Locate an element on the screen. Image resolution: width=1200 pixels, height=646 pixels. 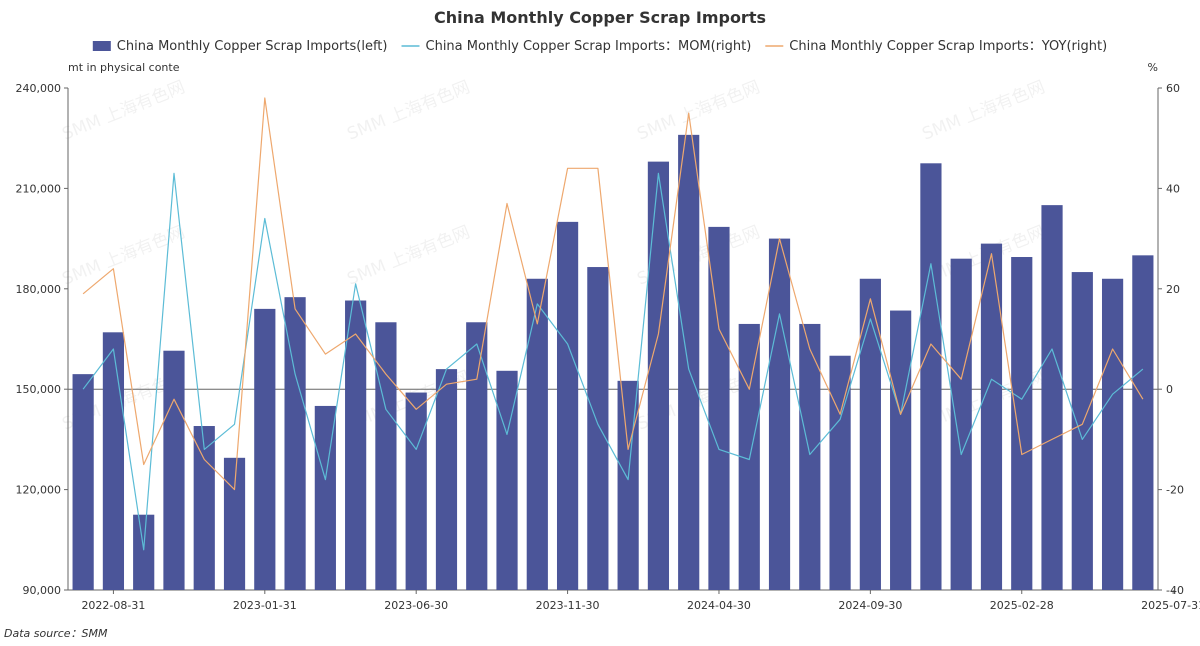
x-tick-label: 2024-09-30 is located at coordinates (870, 605).